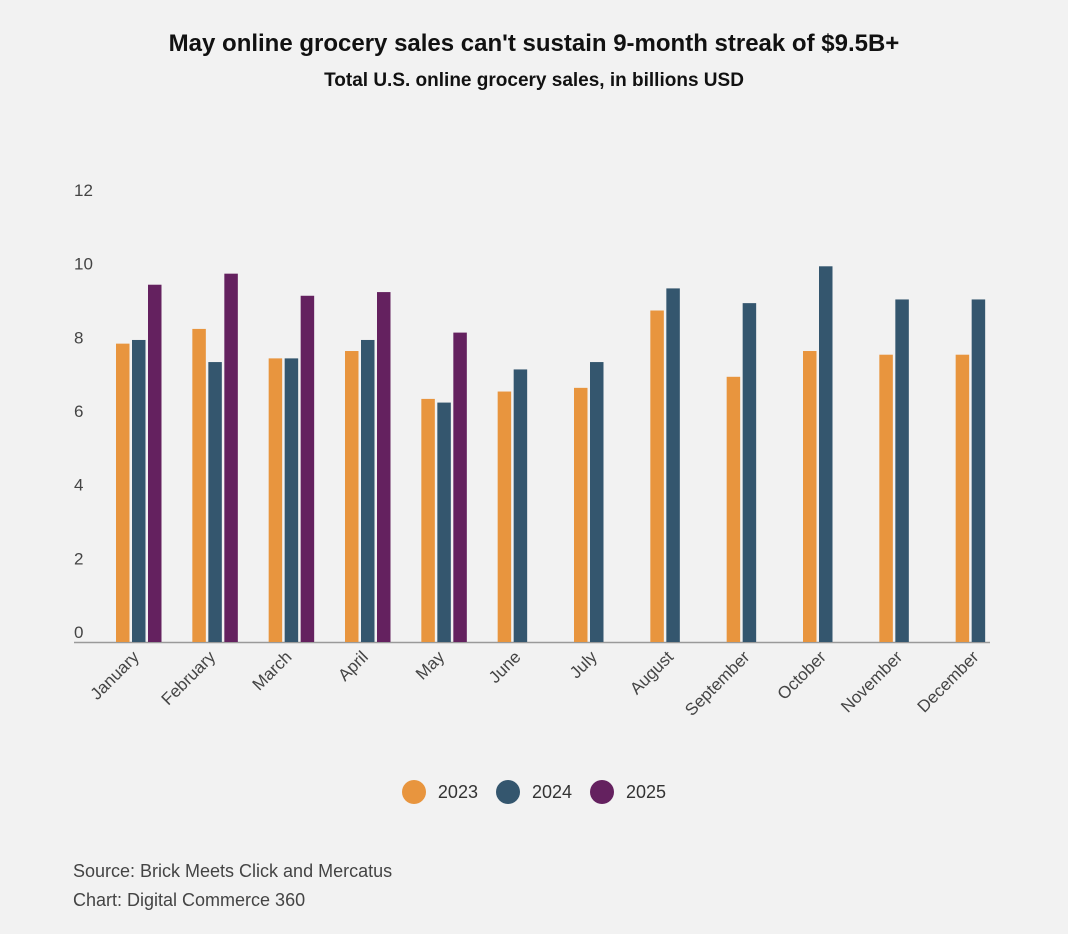  What do you see at coordinates (115, 675) in the screenshot?
I see `x-tick-label-january: January` at bounding box center [115, 675].